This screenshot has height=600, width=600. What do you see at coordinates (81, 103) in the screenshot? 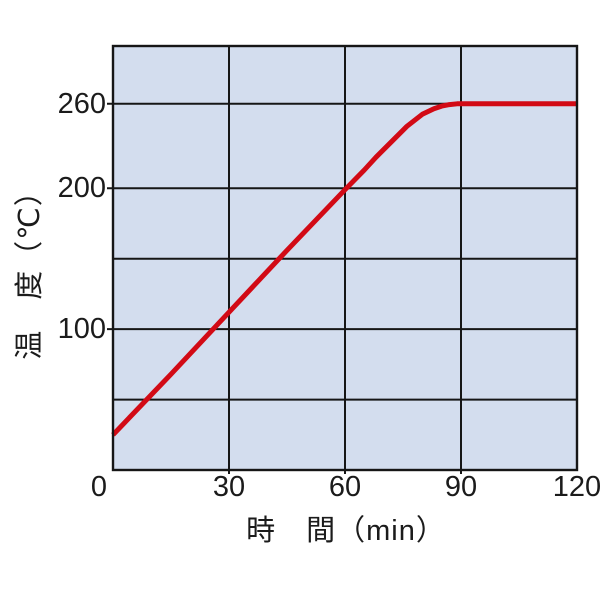
I see `y-tick-label: 260` at bounding box center [81, 103].